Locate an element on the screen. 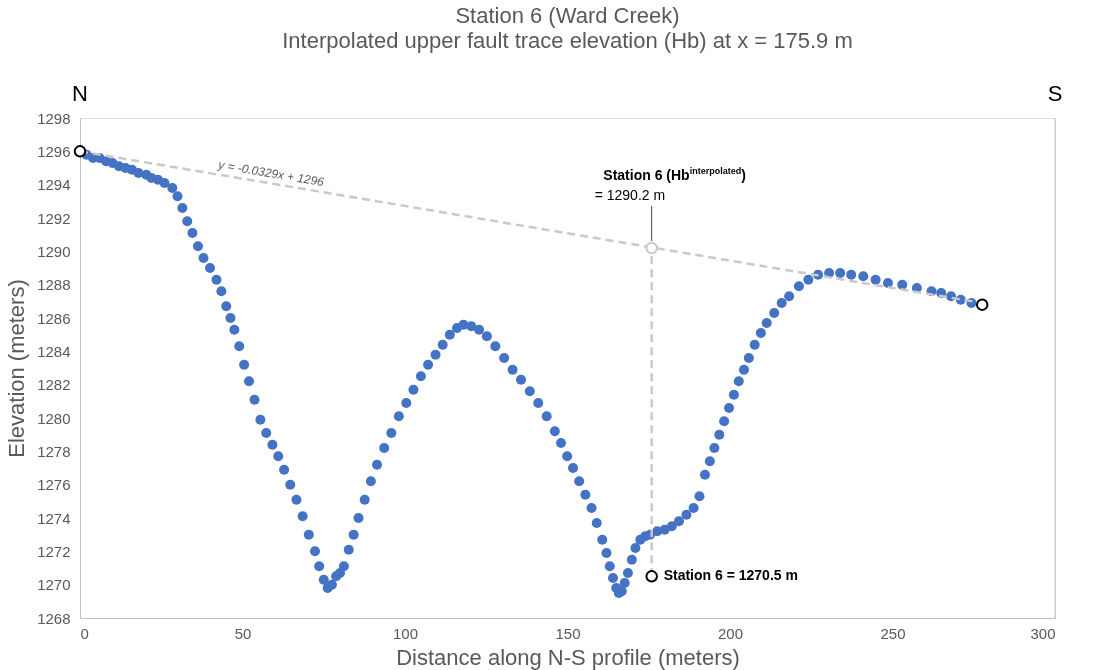 The width and height of the screenshot is (1104, 670). y-tick-label: 1272 is located at coordinates (54, 551).